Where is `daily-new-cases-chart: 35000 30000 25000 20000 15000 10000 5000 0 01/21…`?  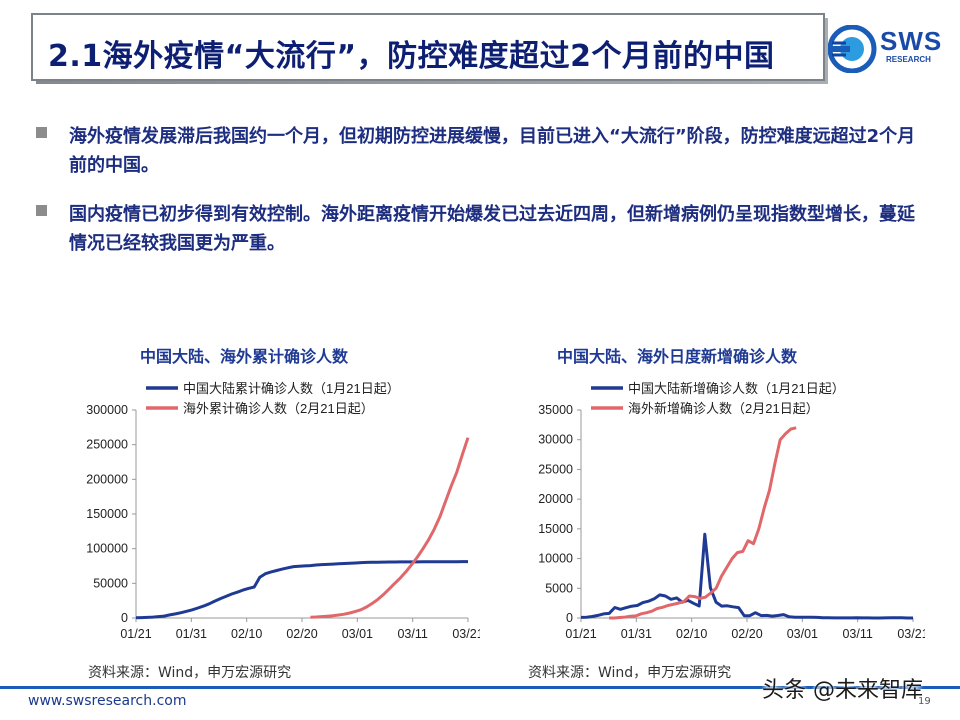
daily-new-cases-chart: 35000 30000 25000 20000 15000 10000 5000 0 01/21… is located at coordinates (731, 511).